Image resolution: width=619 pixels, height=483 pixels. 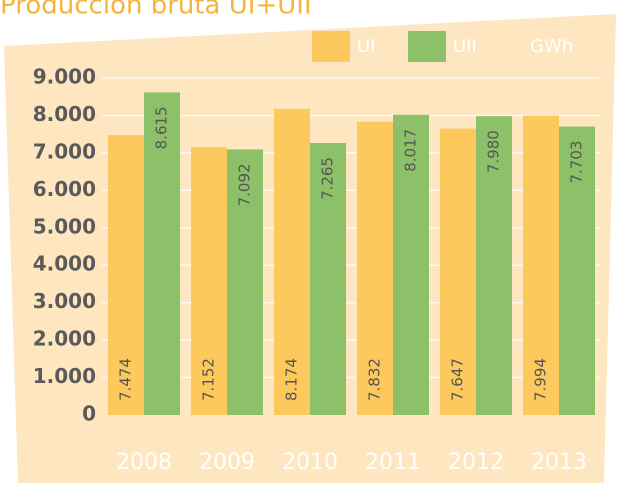 What do you see at coordinates (144, 462) in the screenshot?
I see `x-tick-label: 2008` at bounding box center [144, 462].